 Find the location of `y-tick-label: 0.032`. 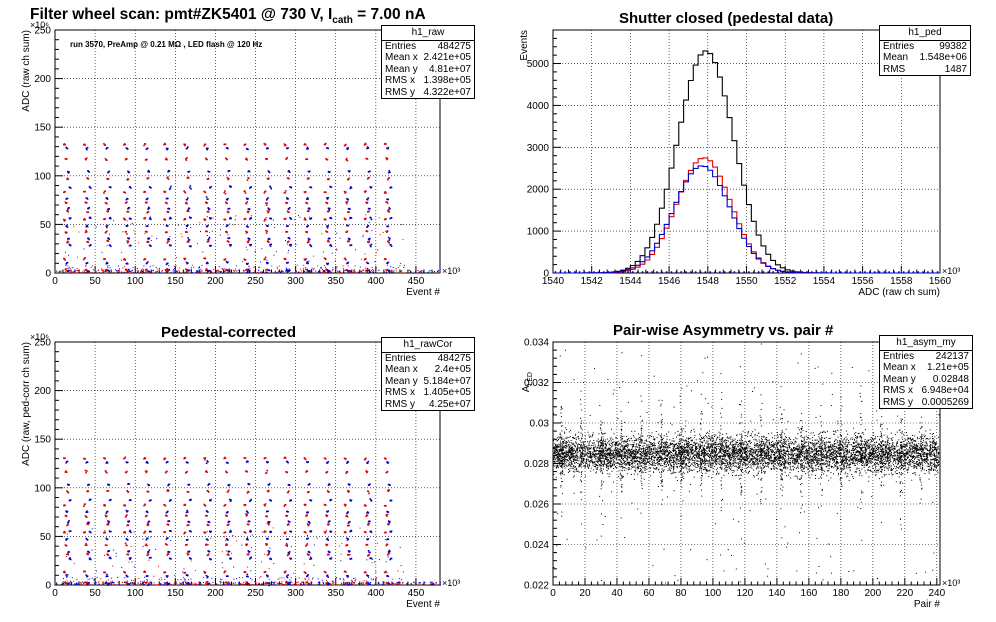

y-tick-label: 0.032 is located at coordinates (536, 383).